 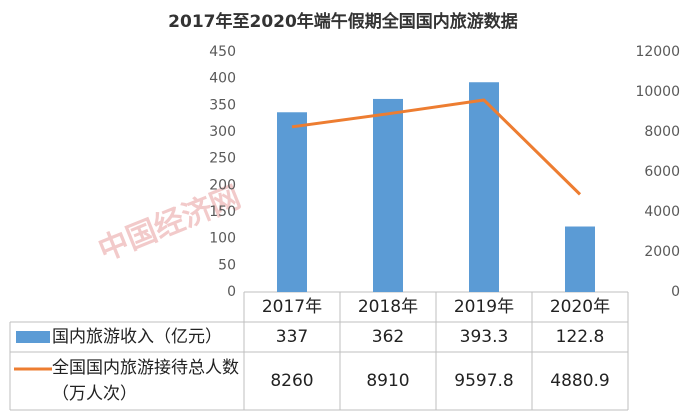 I want to click on y-tick-label: 150, so click(x=222, y=212).